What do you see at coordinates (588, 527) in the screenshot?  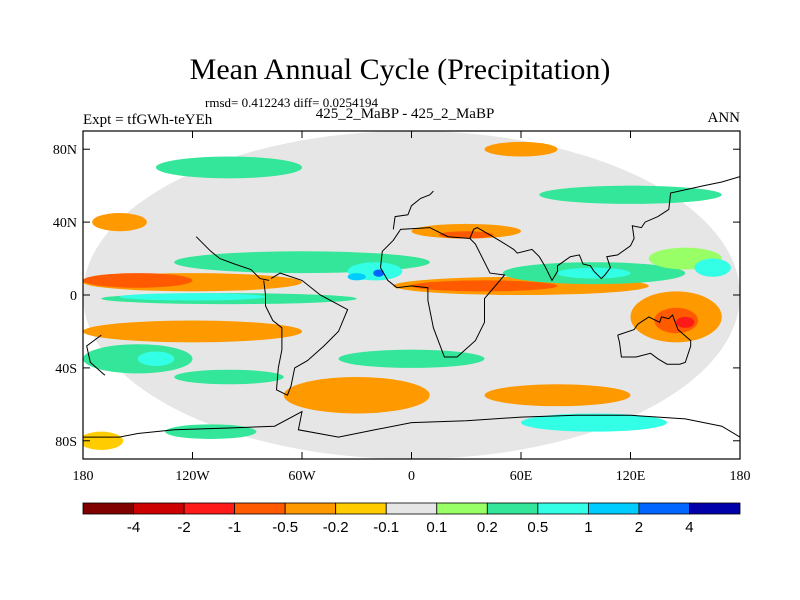 I see `colorbar-label: 1` at bounding box center [588, 527].